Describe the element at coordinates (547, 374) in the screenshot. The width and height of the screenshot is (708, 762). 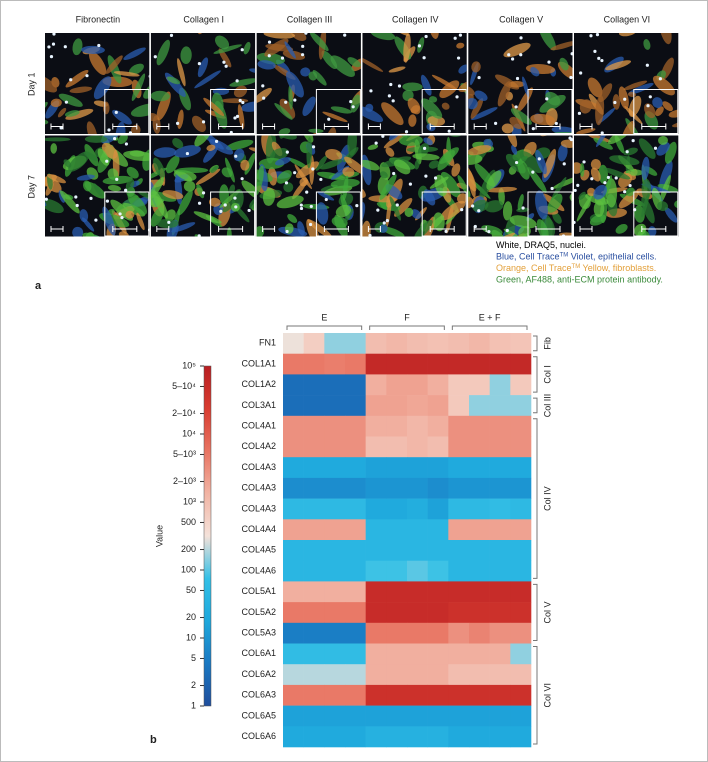
I see `row-group-label: Col I` at that location.